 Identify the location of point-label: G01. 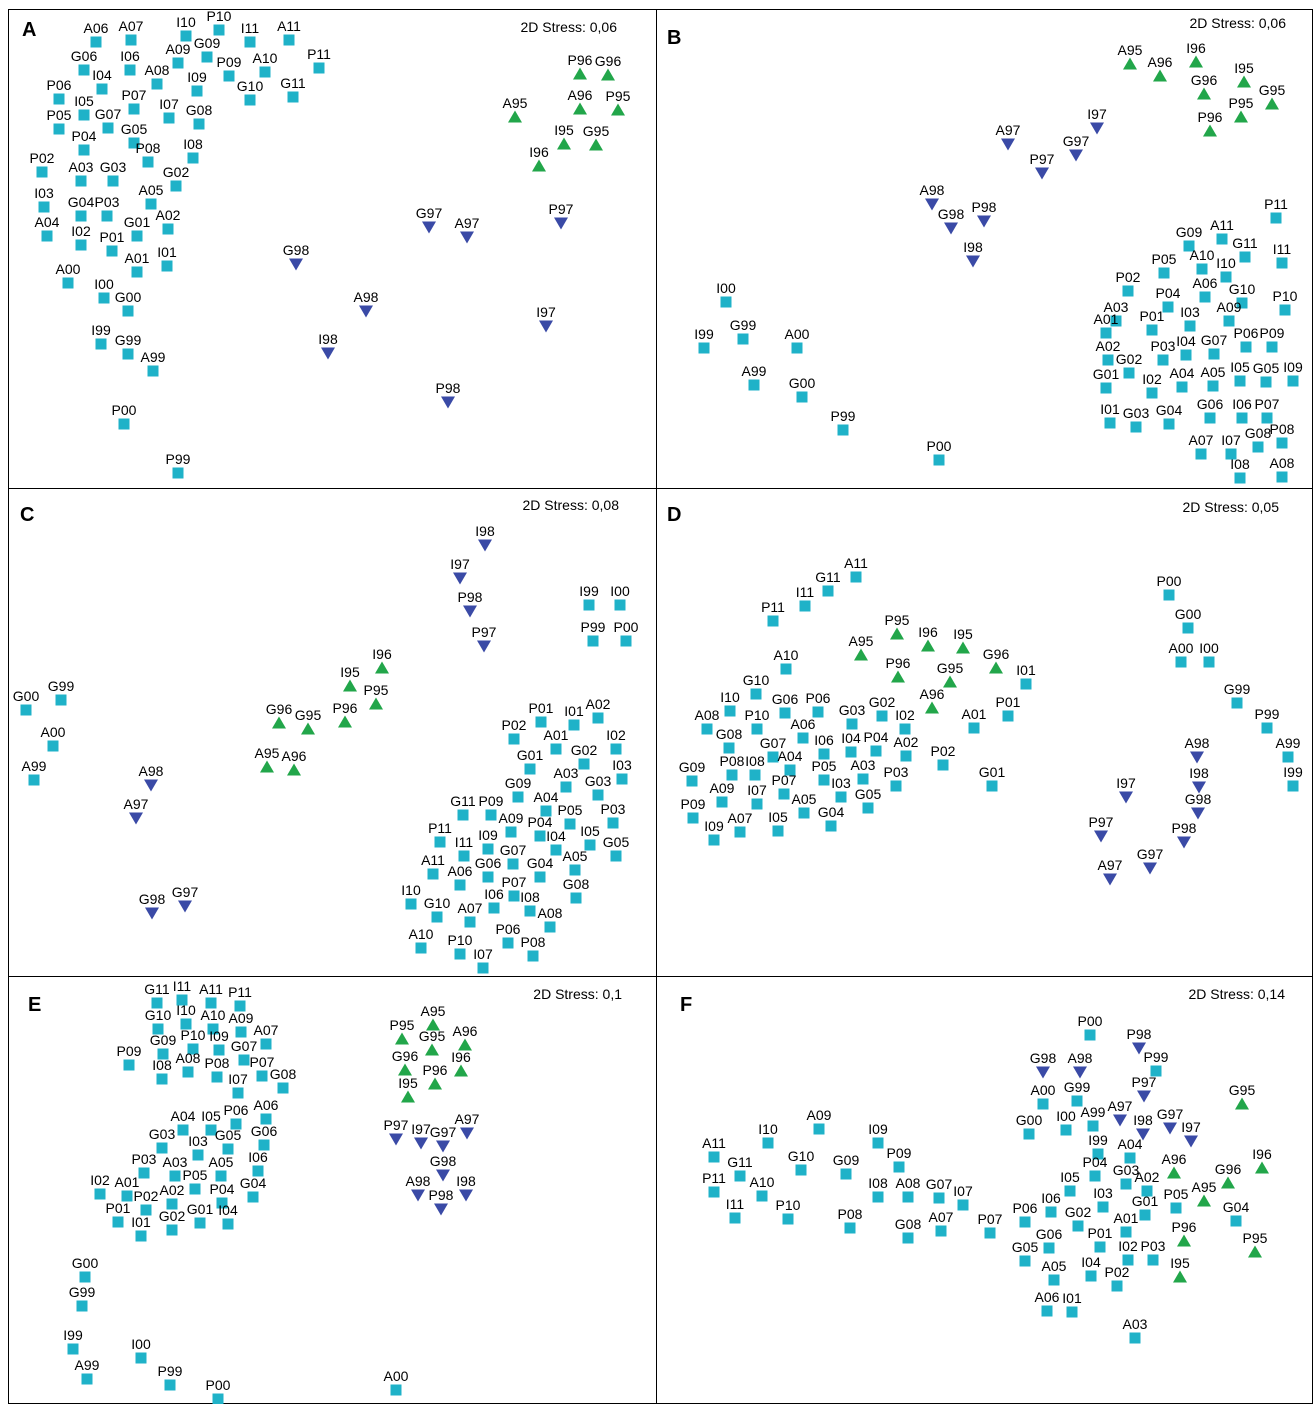
(200, 1209).